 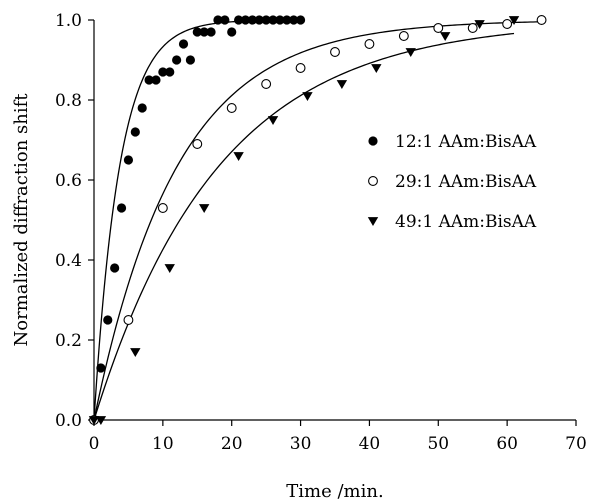 What do you see at coordinates (232, 444) in the screenshot?
I see `x-tick-label: 20` at bounding box center [232, 444].